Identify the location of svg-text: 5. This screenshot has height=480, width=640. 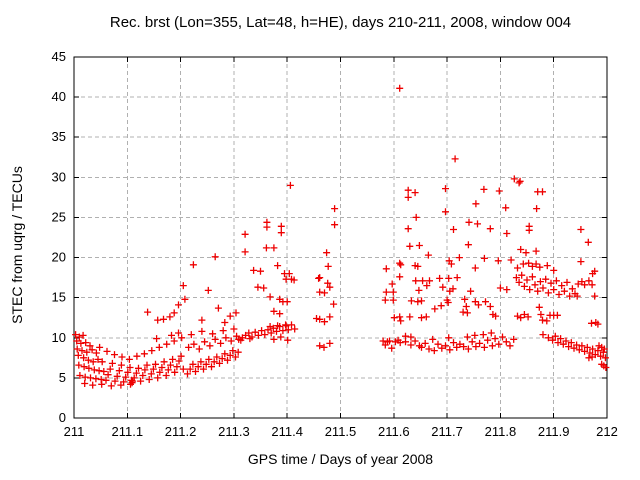
(62, 377).